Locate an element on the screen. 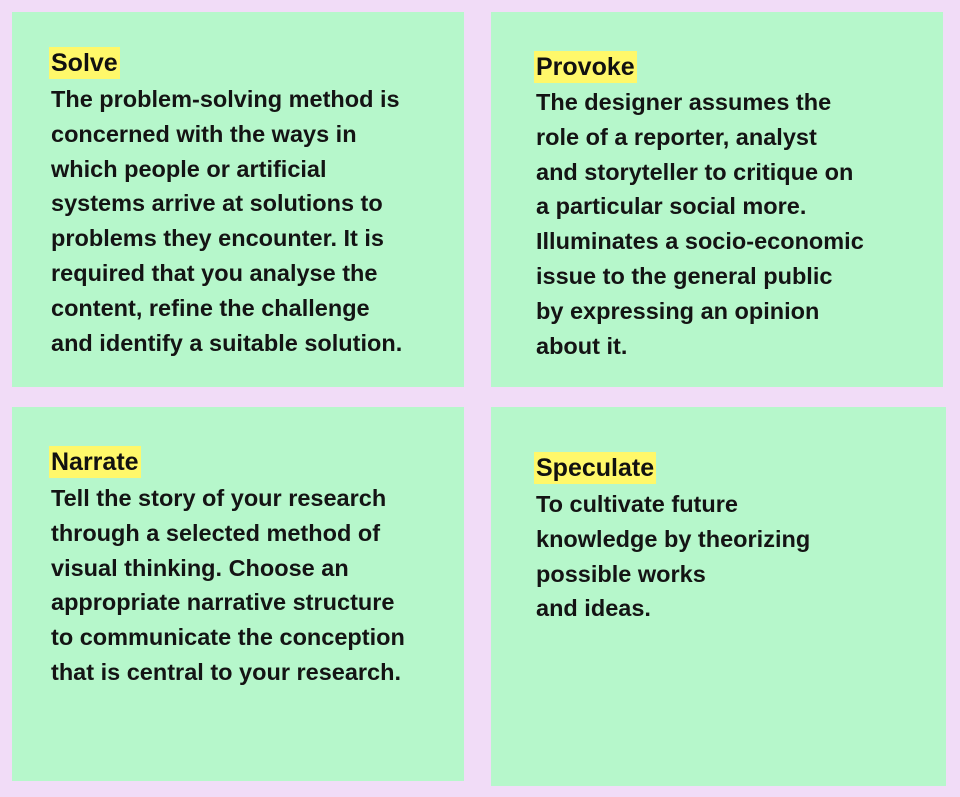  card-title: Provoke is located at coordinates (585, 67).